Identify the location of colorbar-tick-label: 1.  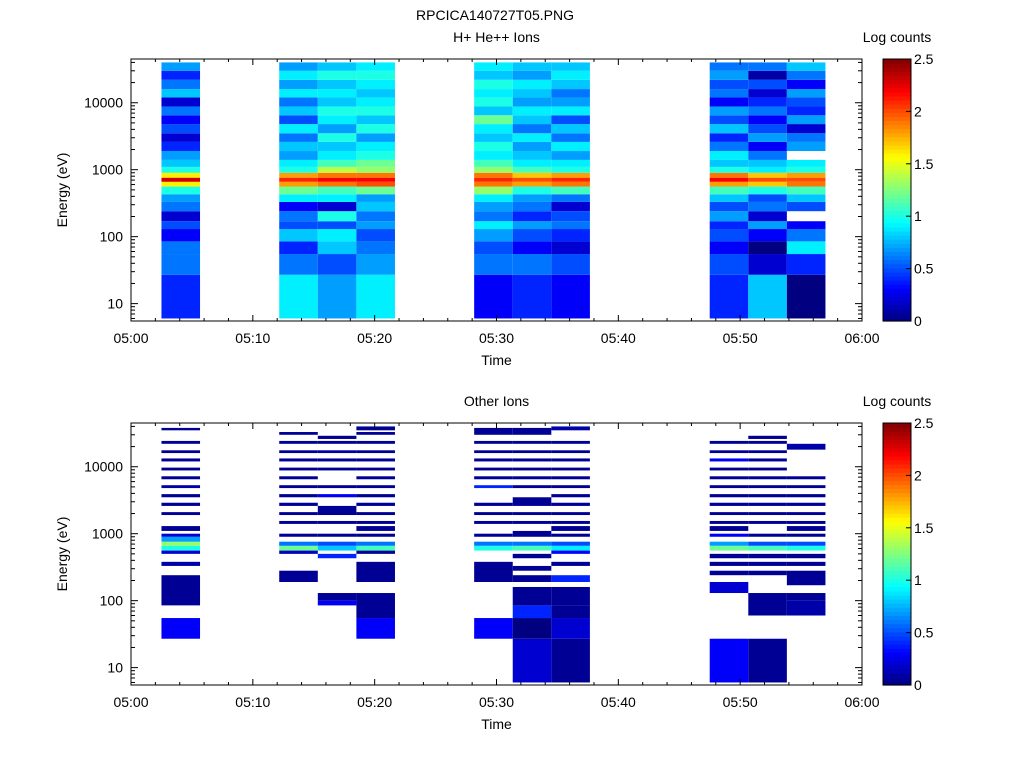
(918, 216).